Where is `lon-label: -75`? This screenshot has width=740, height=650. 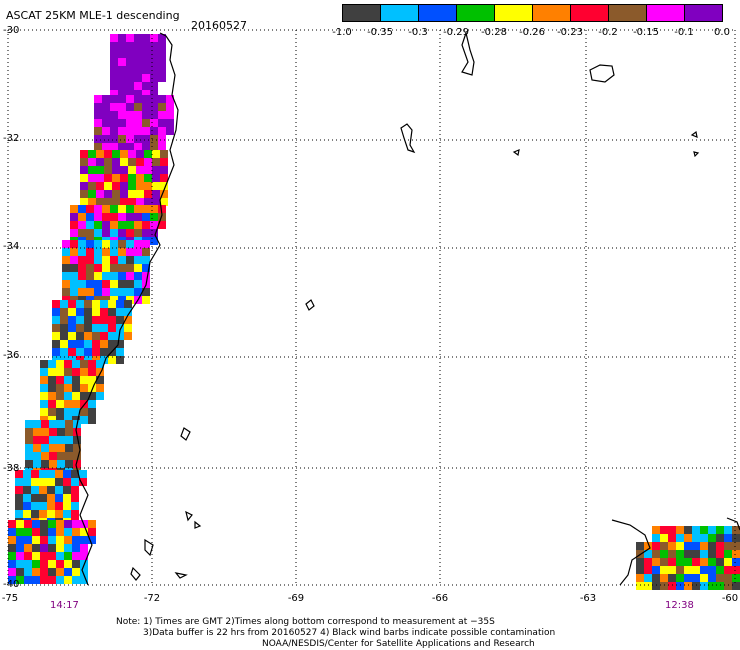
lon-label: -75 is located at coordinates (10, 598).